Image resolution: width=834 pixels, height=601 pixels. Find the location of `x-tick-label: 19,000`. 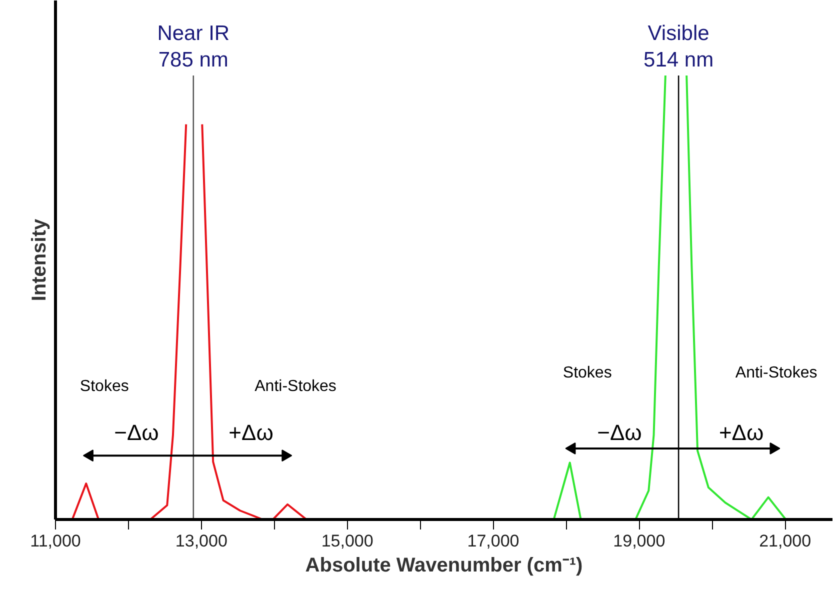

x-tick-label: 19,000 is located at coordinates (639, 541).